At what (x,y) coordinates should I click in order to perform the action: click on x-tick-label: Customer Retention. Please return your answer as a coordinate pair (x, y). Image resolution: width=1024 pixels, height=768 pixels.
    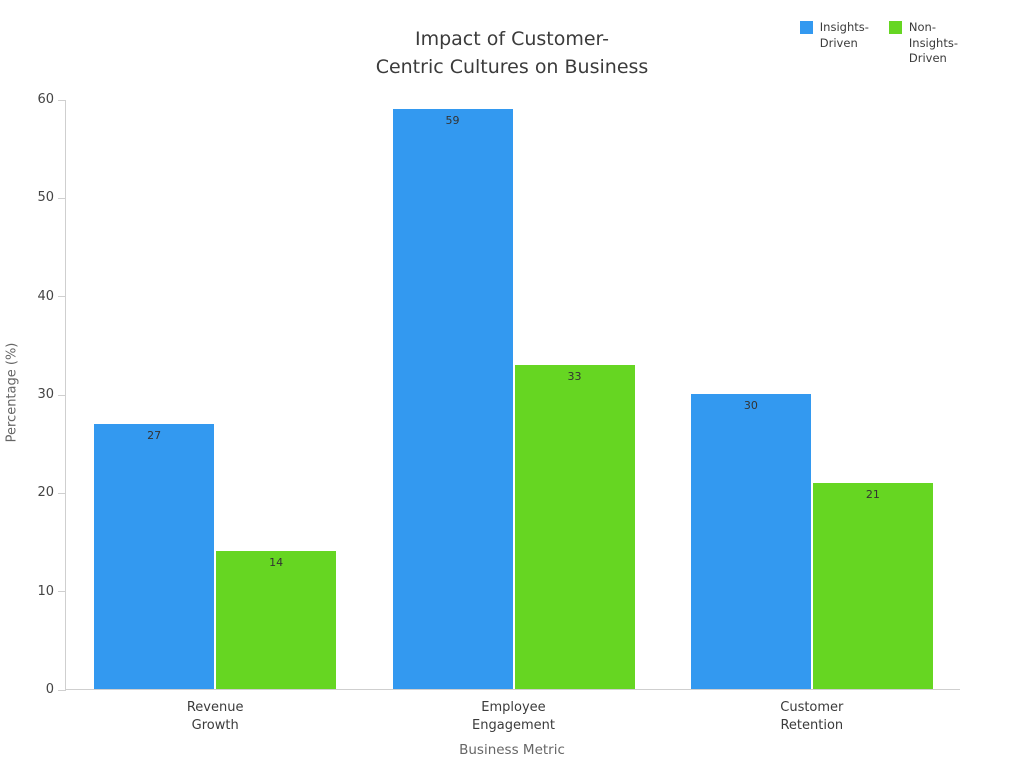
    Looking at the image, I should click on (812, 716).